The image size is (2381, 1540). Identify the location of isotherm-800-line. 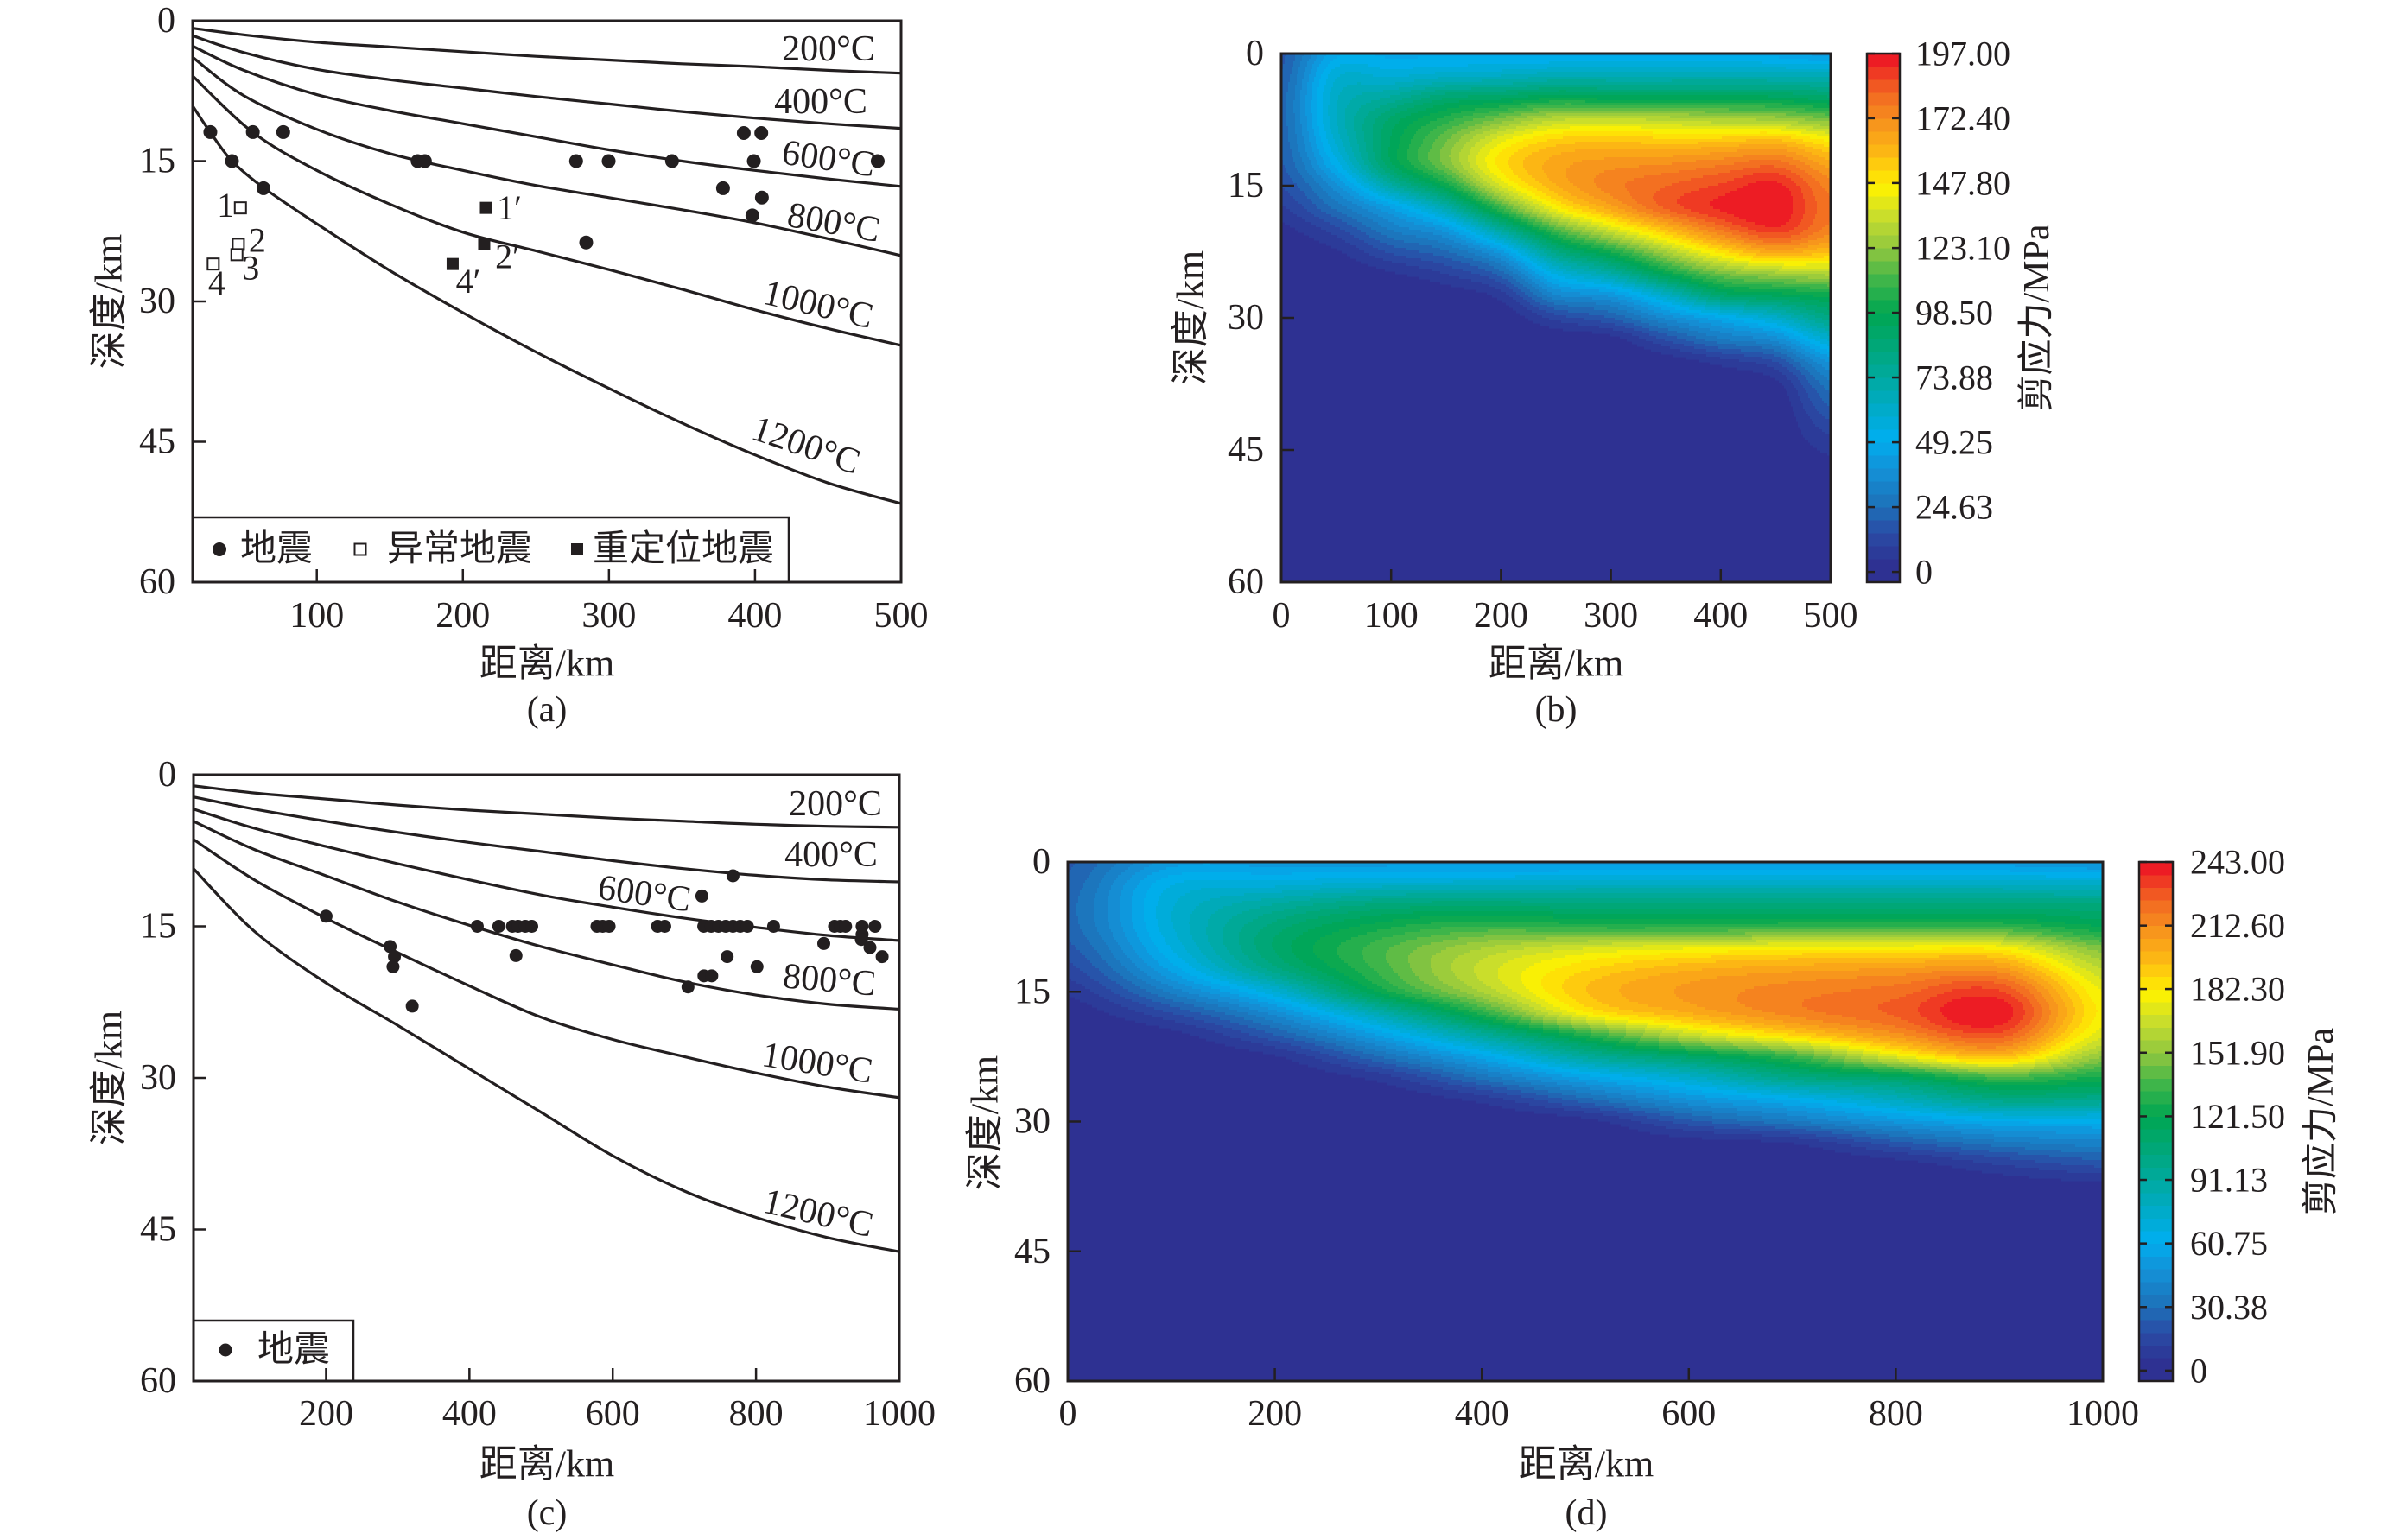
(547, 156).